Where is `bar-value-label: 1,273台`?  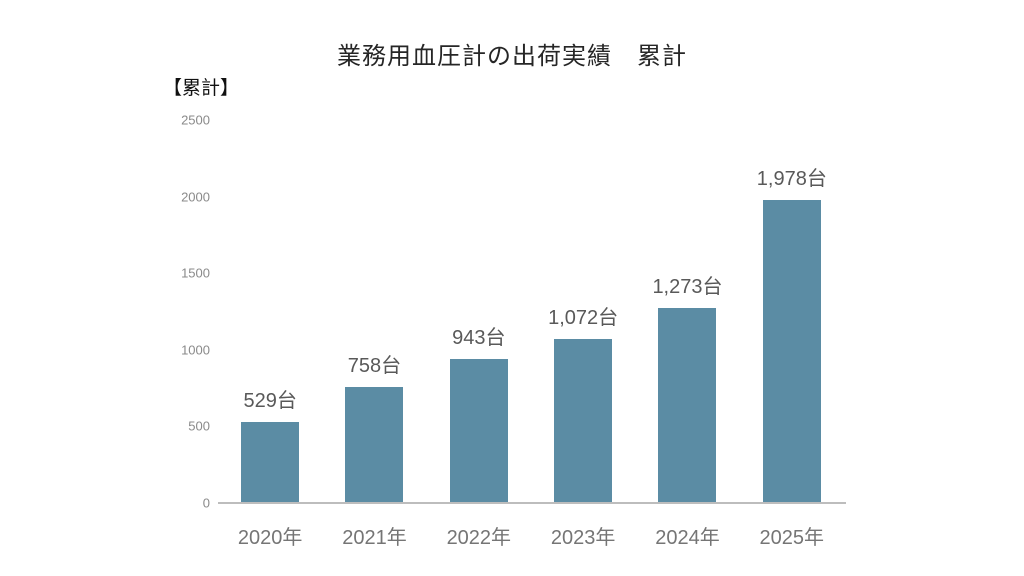
bar-value-label: 1,273台 is located at coordinates (687, 287).